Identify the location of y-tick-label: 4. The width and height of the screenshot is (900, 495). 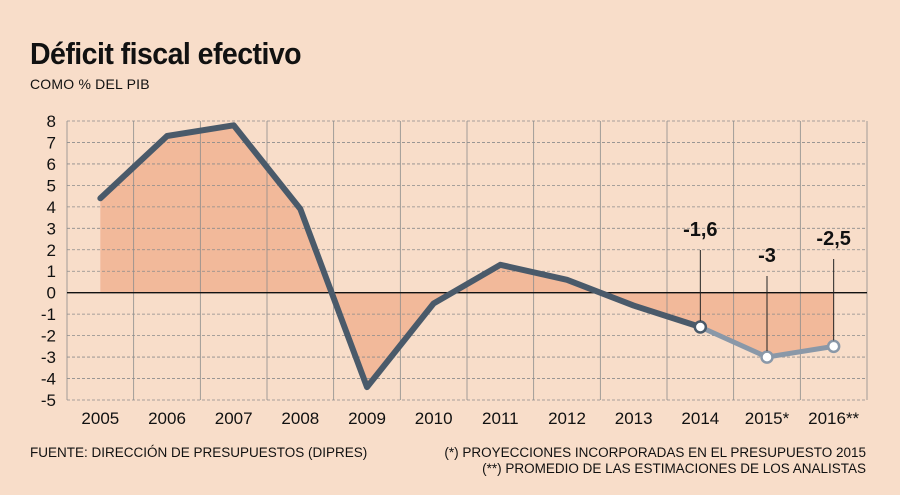
(51, 207).